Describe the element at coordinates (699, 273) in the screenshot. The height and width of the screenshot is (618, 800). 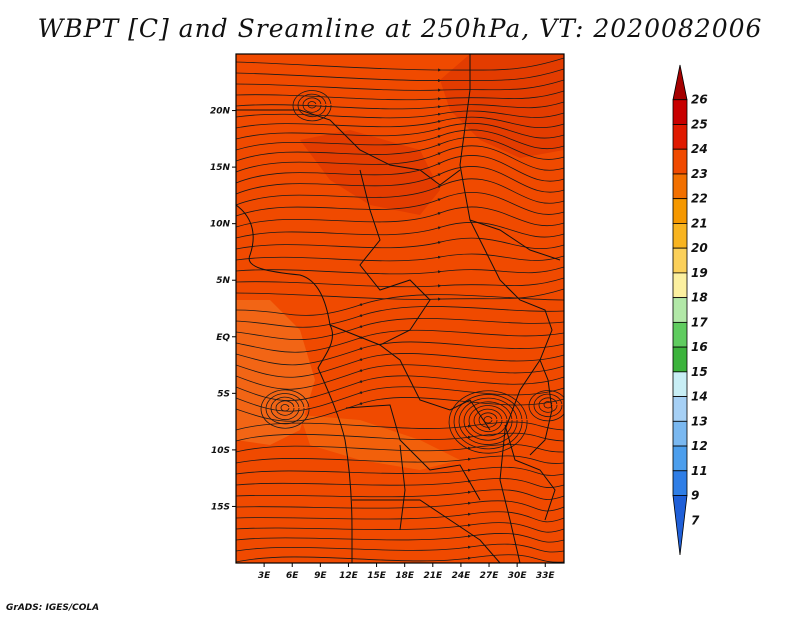
I see `colorbar-label: 19` at that location.